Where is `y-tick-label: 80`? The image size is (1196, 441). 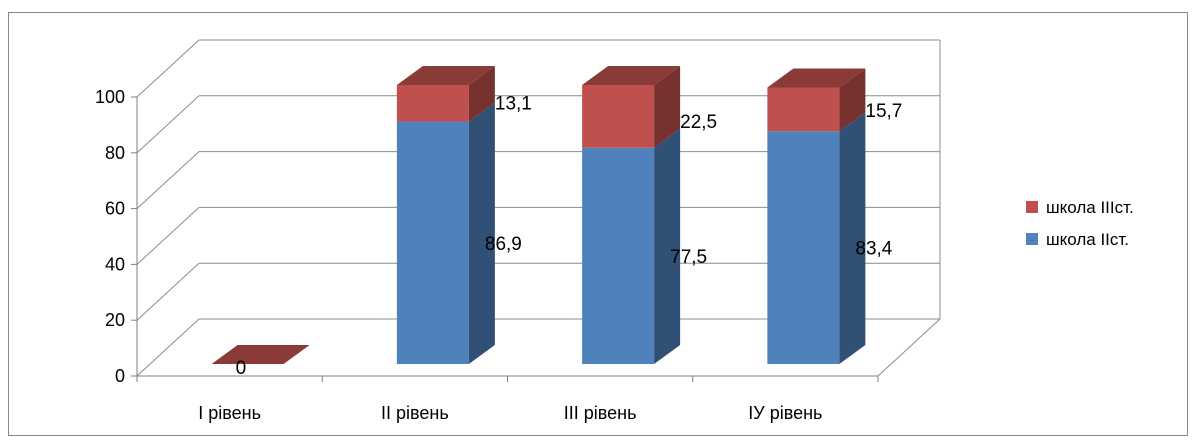 y-tick-label: 80 is located at coordinates (115, 153).